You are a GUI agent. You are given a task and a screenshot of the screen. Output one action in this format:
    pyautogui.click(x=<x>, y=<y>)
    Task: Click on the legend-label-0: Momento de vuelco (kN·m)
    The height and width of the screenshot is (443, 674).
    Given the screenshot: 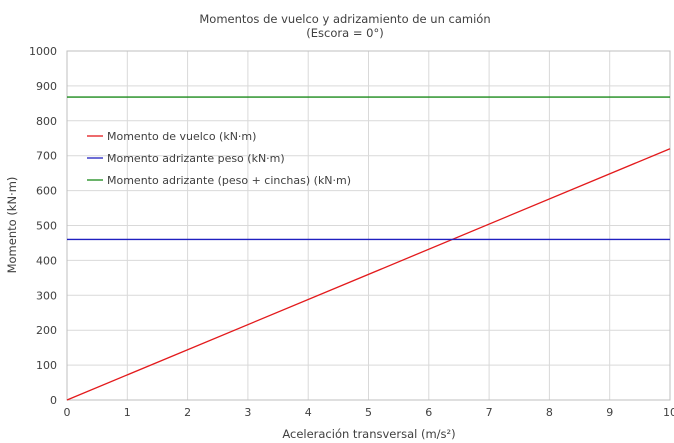 What is the action you would take?
    pyautogui.click(x=181, y=136)
    